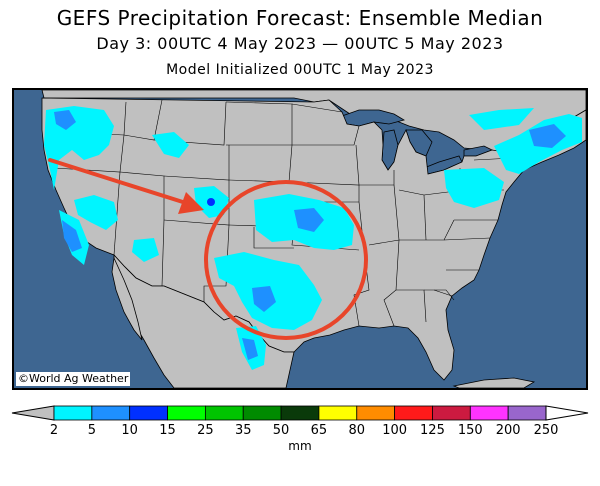 The height and width of the screenshot is (486, 600). What do you see at coordinates (546, 430) in the screenshot?
I see `colorbar-tick-label: 250` at bounding box center [546, 430].